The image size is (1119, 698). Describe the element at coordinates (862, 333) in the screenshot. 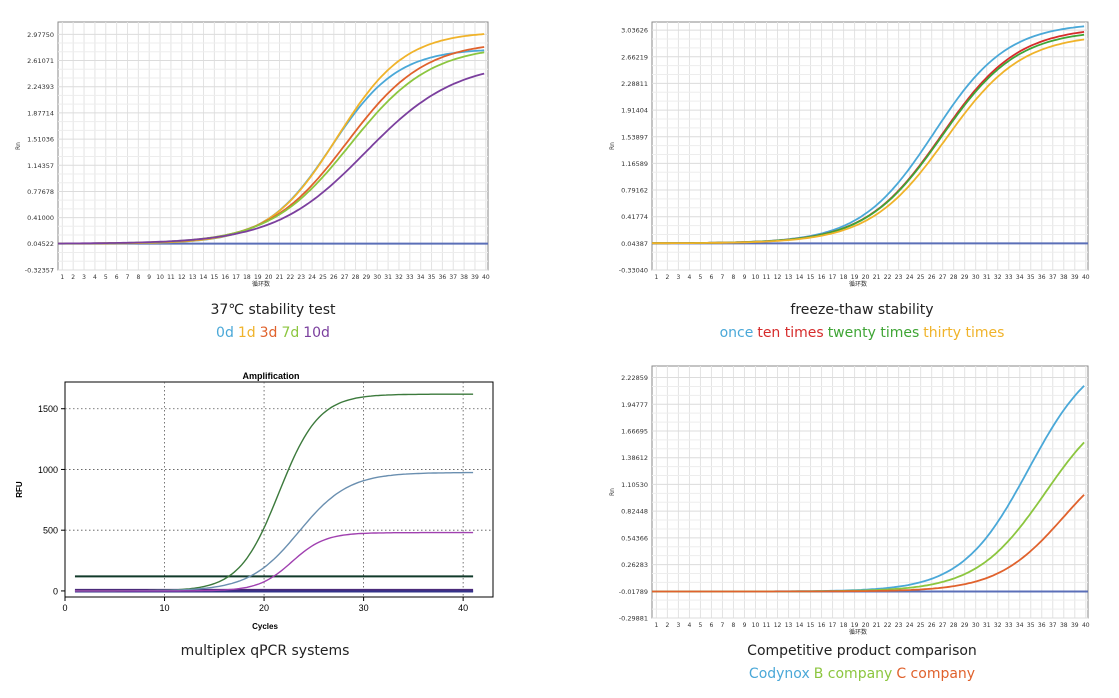

I see `legend-freeze-thaw: once ten times twenty times thirty times` at that location.